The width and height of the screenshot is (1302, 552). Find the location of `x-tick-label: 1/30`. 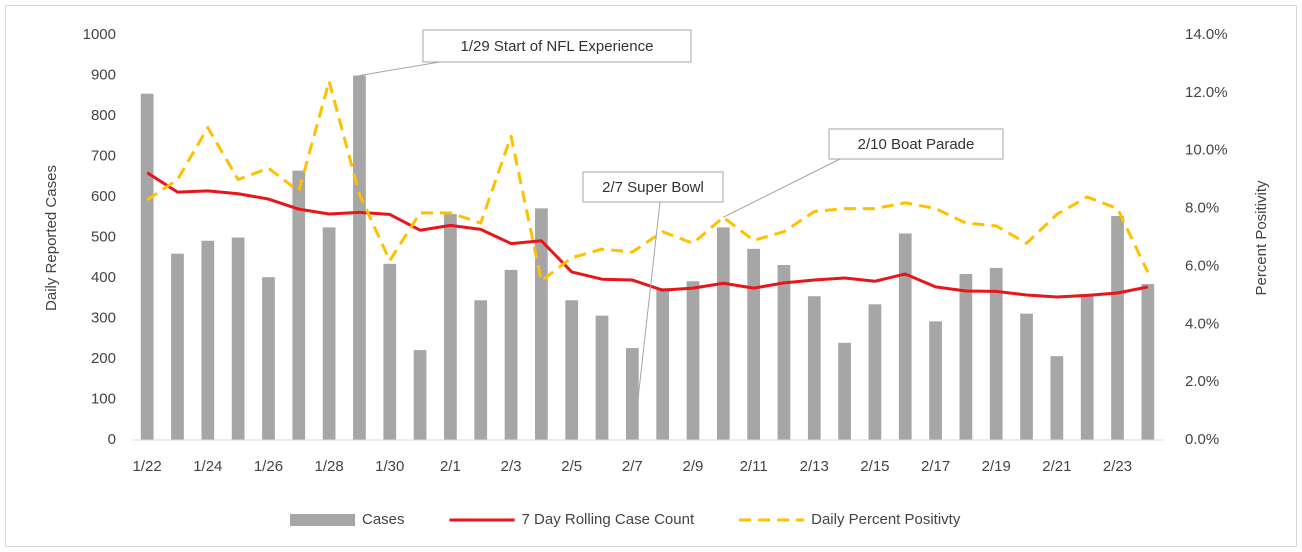

x-tick-label: 1/30 is located at coordinates (389, 466).